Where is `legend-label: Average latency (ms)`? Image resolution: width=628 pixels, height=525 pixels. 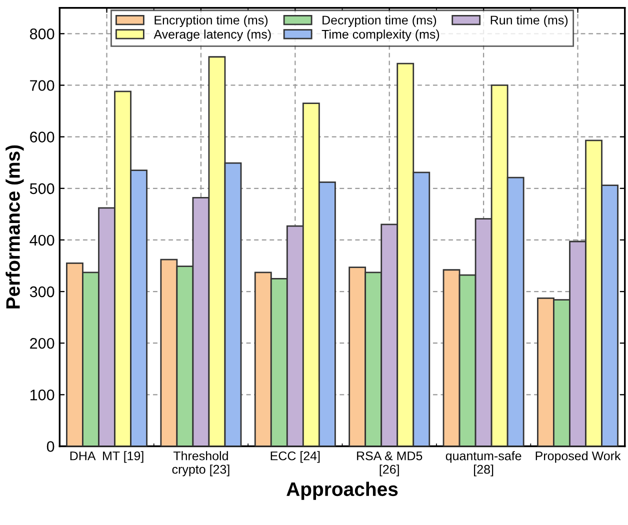
legend-label: Average latency (ms) is located at coordinates (212, 36).